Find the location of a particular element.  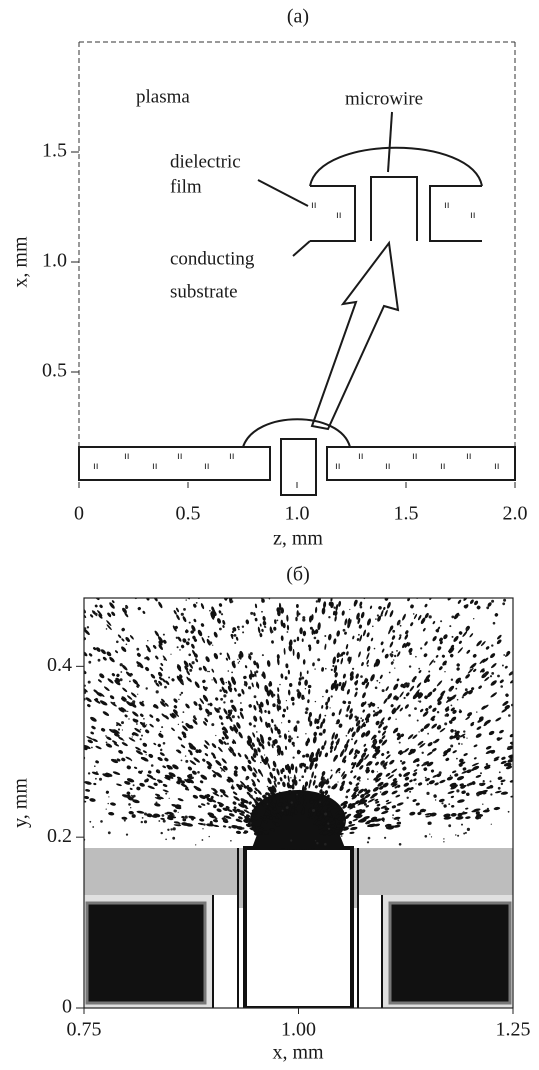

annotation: plasma is located at coordinates (163, 96).